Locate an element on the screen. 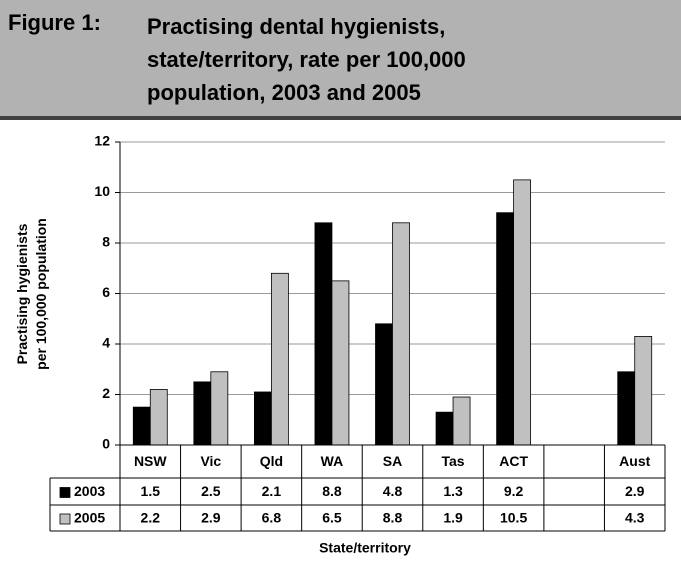  table-value: 2.1 is located at coordinates (272, 491).